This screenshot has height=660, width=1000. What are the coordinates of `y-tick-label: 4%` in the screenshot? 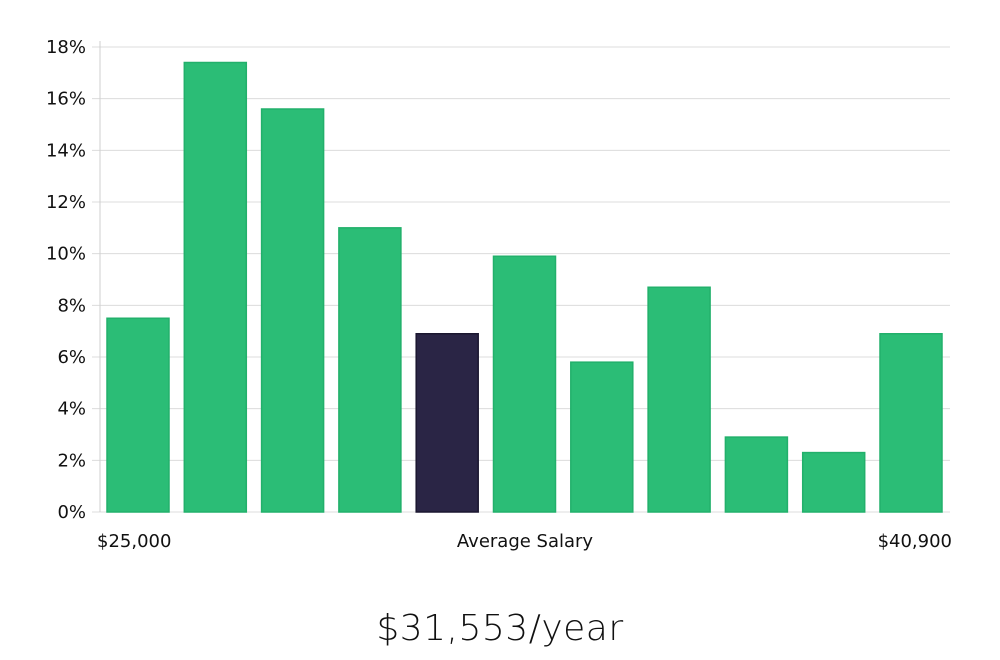 It's located at (71, 409).